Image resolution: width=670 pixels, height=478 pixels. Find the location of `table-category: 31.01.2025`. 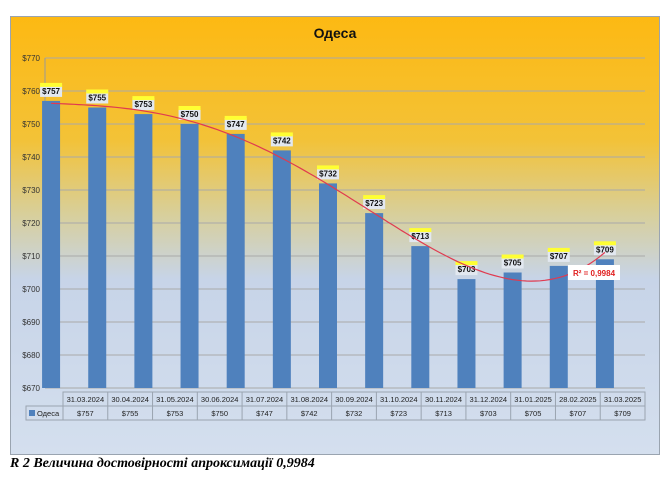

table-category: 31.01.2025 is located at coordinates (533, 399).